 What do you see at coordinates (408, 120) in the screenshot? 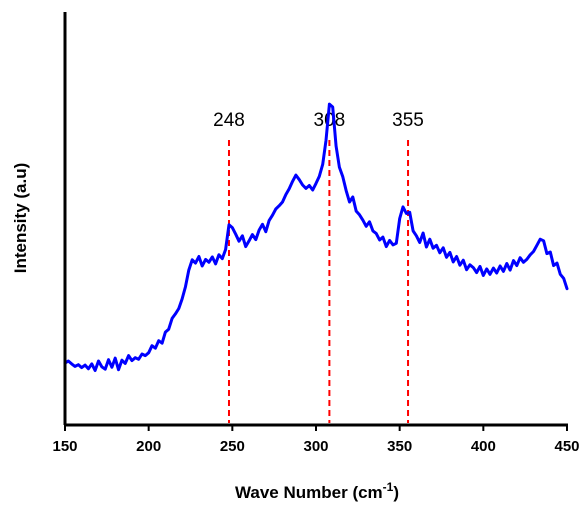
I see `peak-label-355: 355` at bounding box center [408, 120].